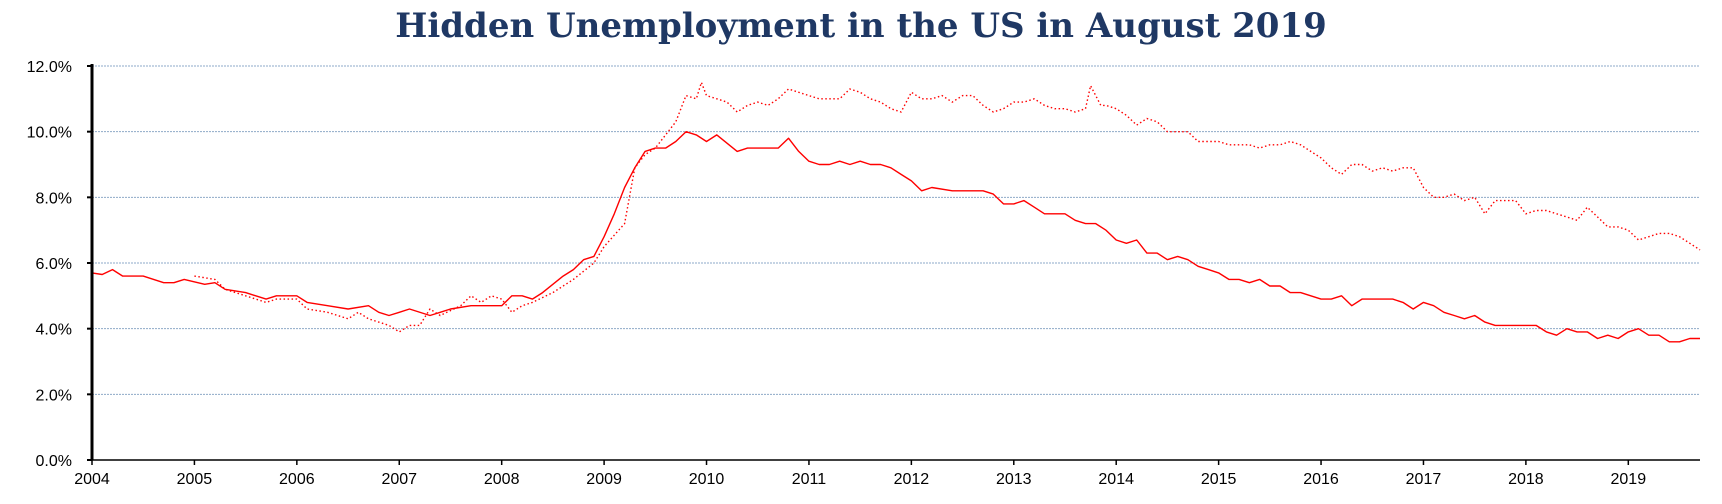 Image resolution: width=1722 pixels, height=504 pixels. Describe the element at coordinates (54, 330) in the screenshot. I see `y-tick-label: 4.0%` at that location.